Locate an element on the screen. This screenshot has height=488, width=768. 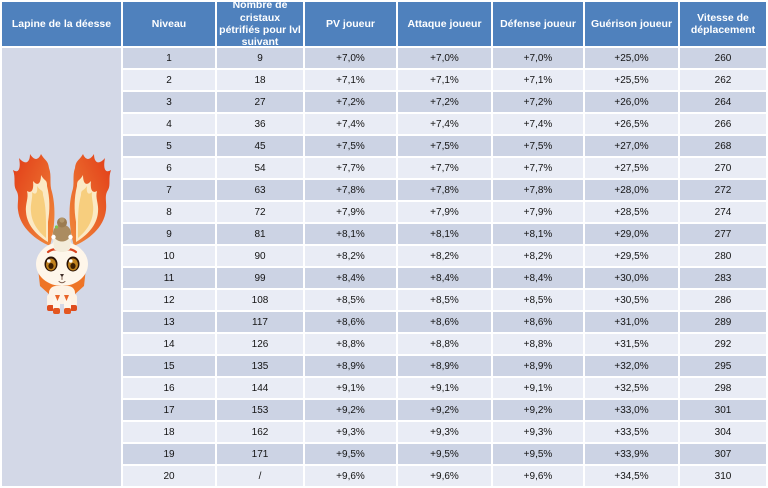
cell-defense-row18: +9,3% is located at coordinates (538, 432).